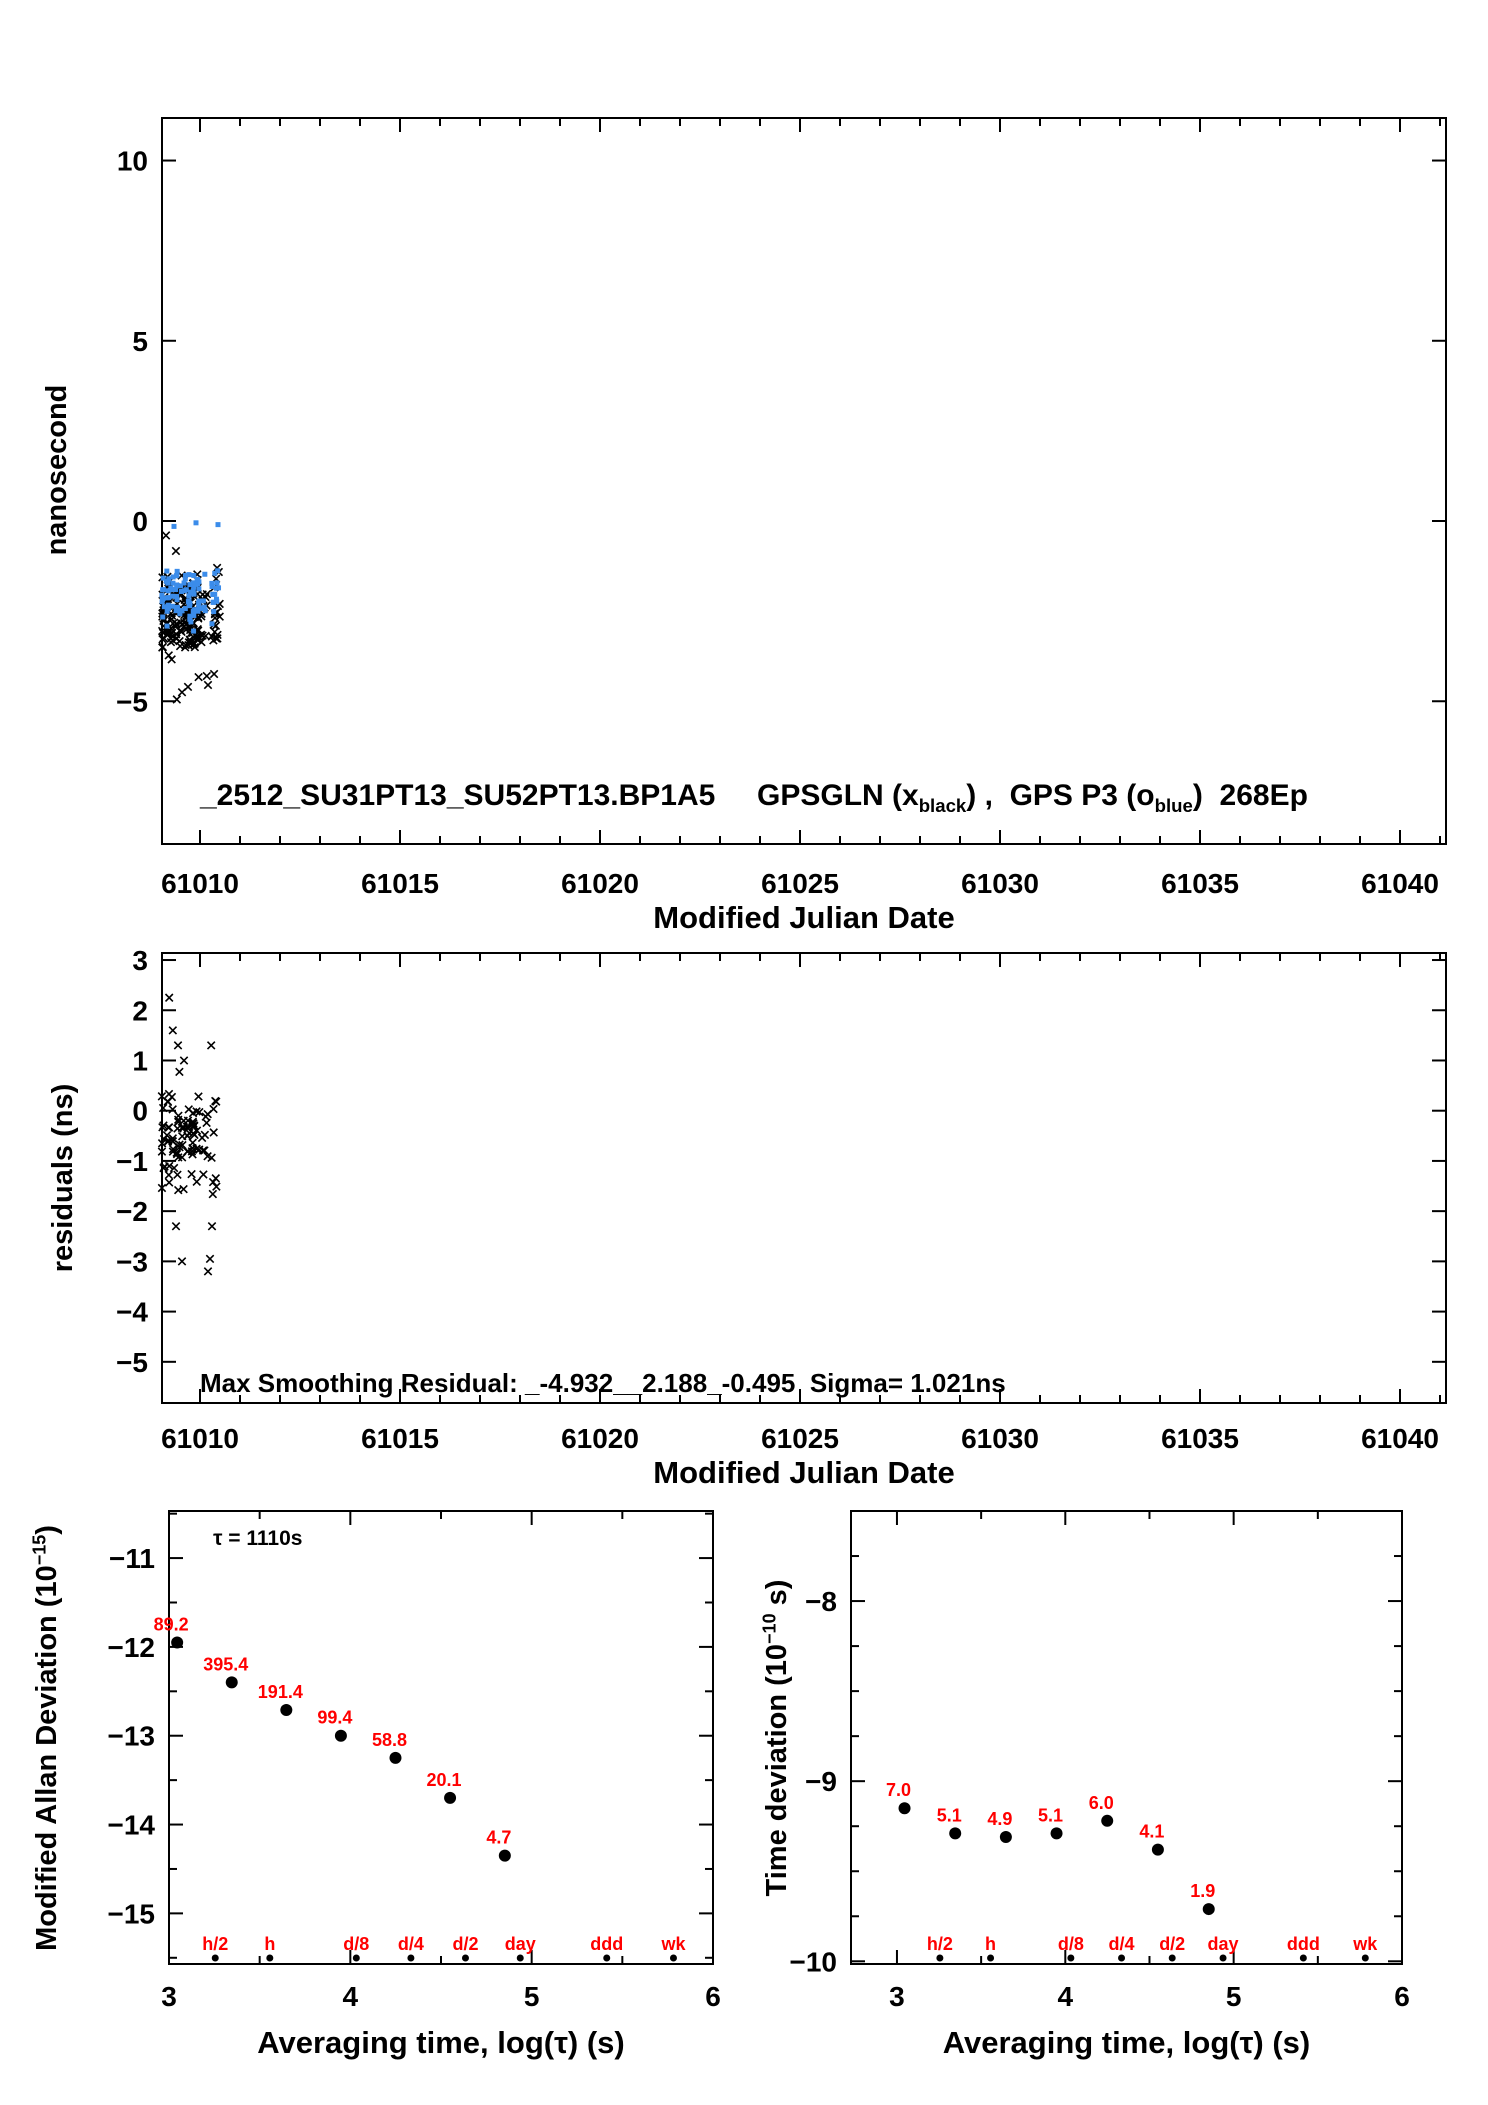  Describe the element at coordinates (1151, 1832) in the screenshot. I see `point-value-label: 4.1` at that location.